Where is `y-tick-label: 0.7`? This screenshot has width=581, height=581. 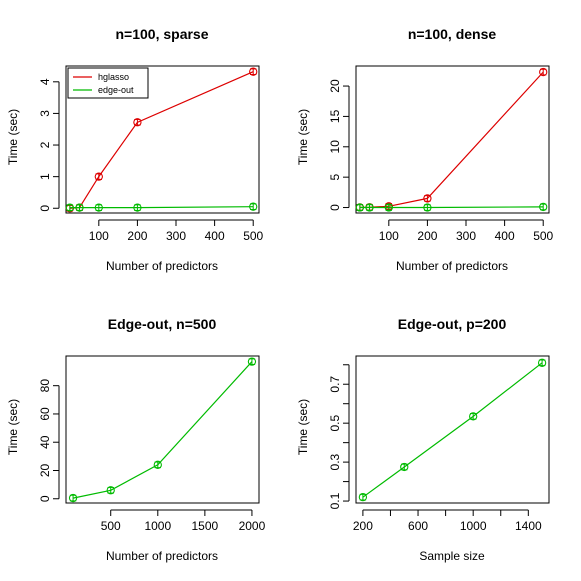
y-tick-label: 0.7 is located at coordinates (335, 384).